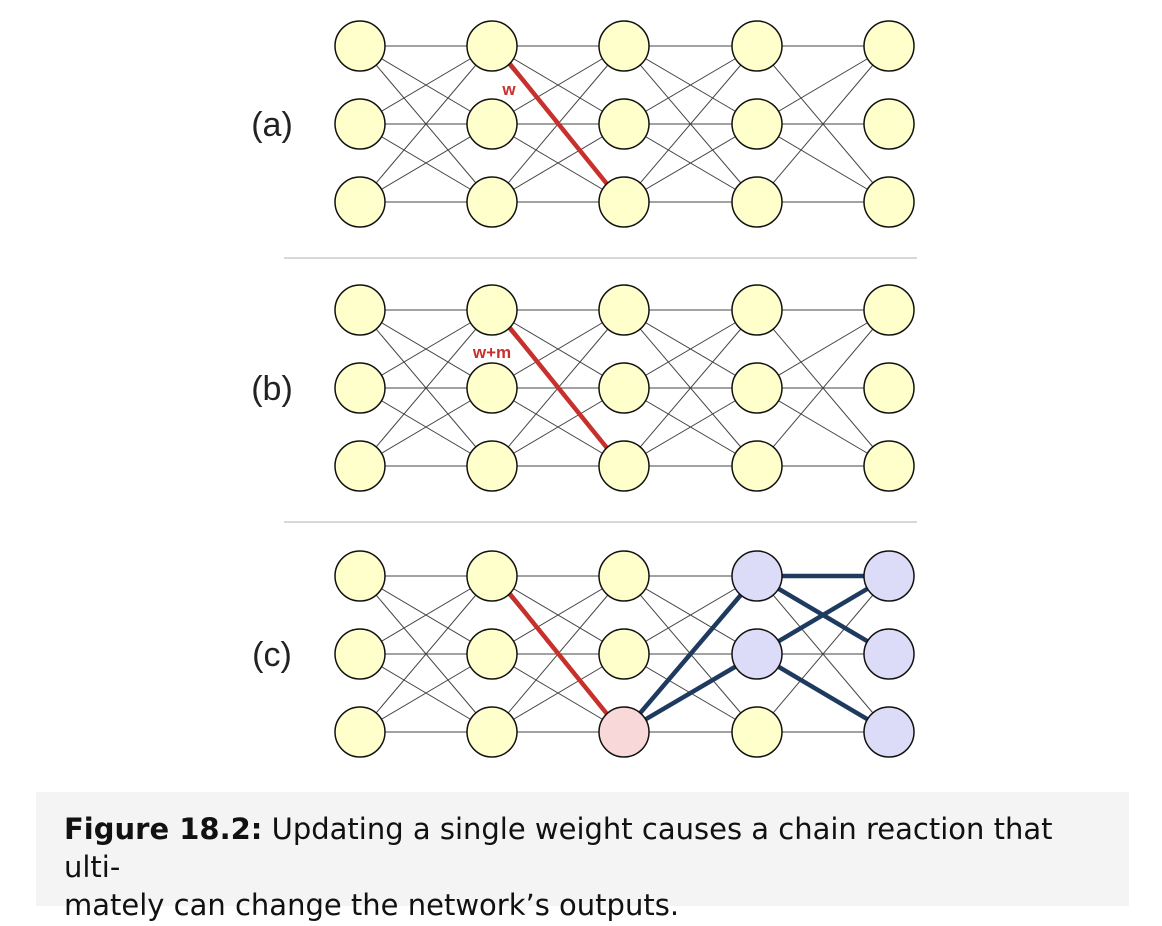 The image size is (1162, 926). Describe the element at coordinates (163, 829) in the screenshot. I see `figure-label: Figure 18.2:` at that location.